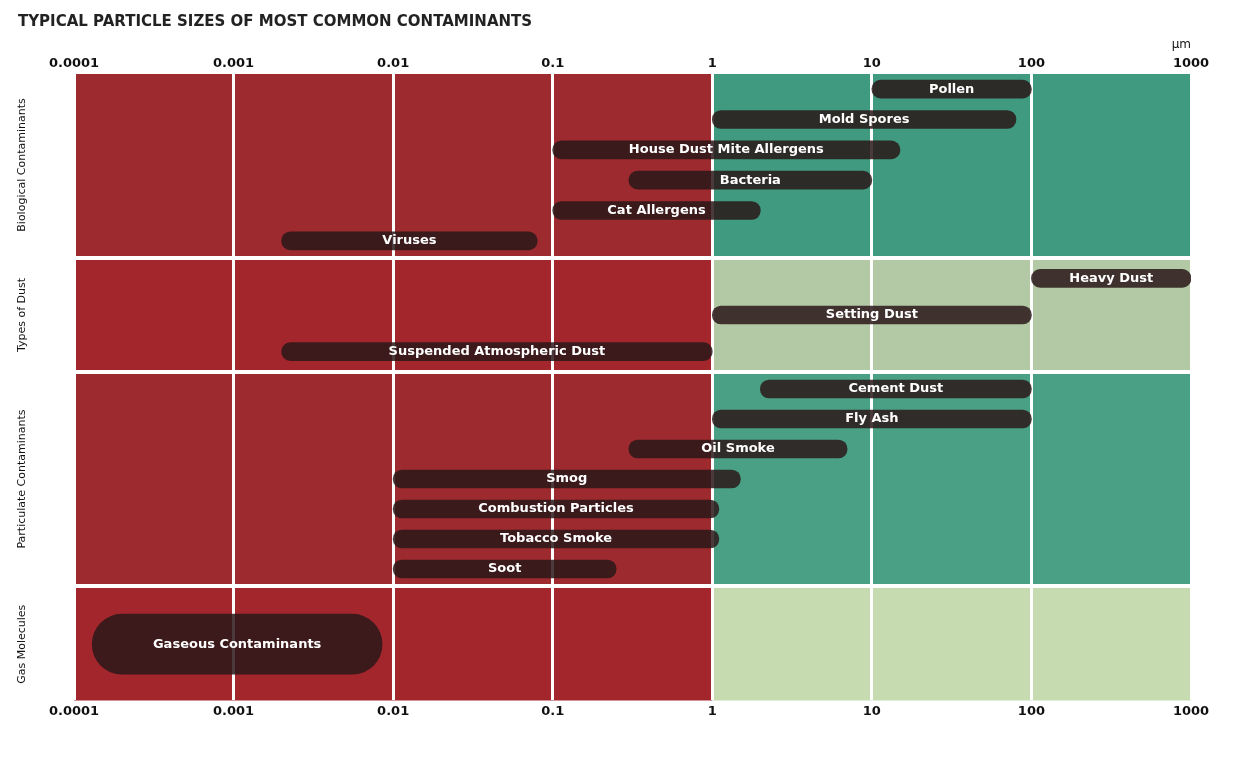 The width and height of the screenshot is (1233, 776). I want to click on y-axis-title: Types of Dust, so click(22, 315).